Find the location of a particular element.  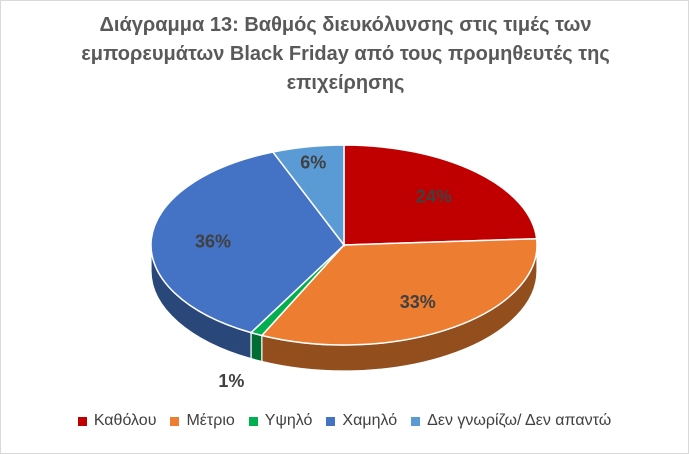

legend-item-καθόλου: Καθόλου is located at coordinates (117, 421).